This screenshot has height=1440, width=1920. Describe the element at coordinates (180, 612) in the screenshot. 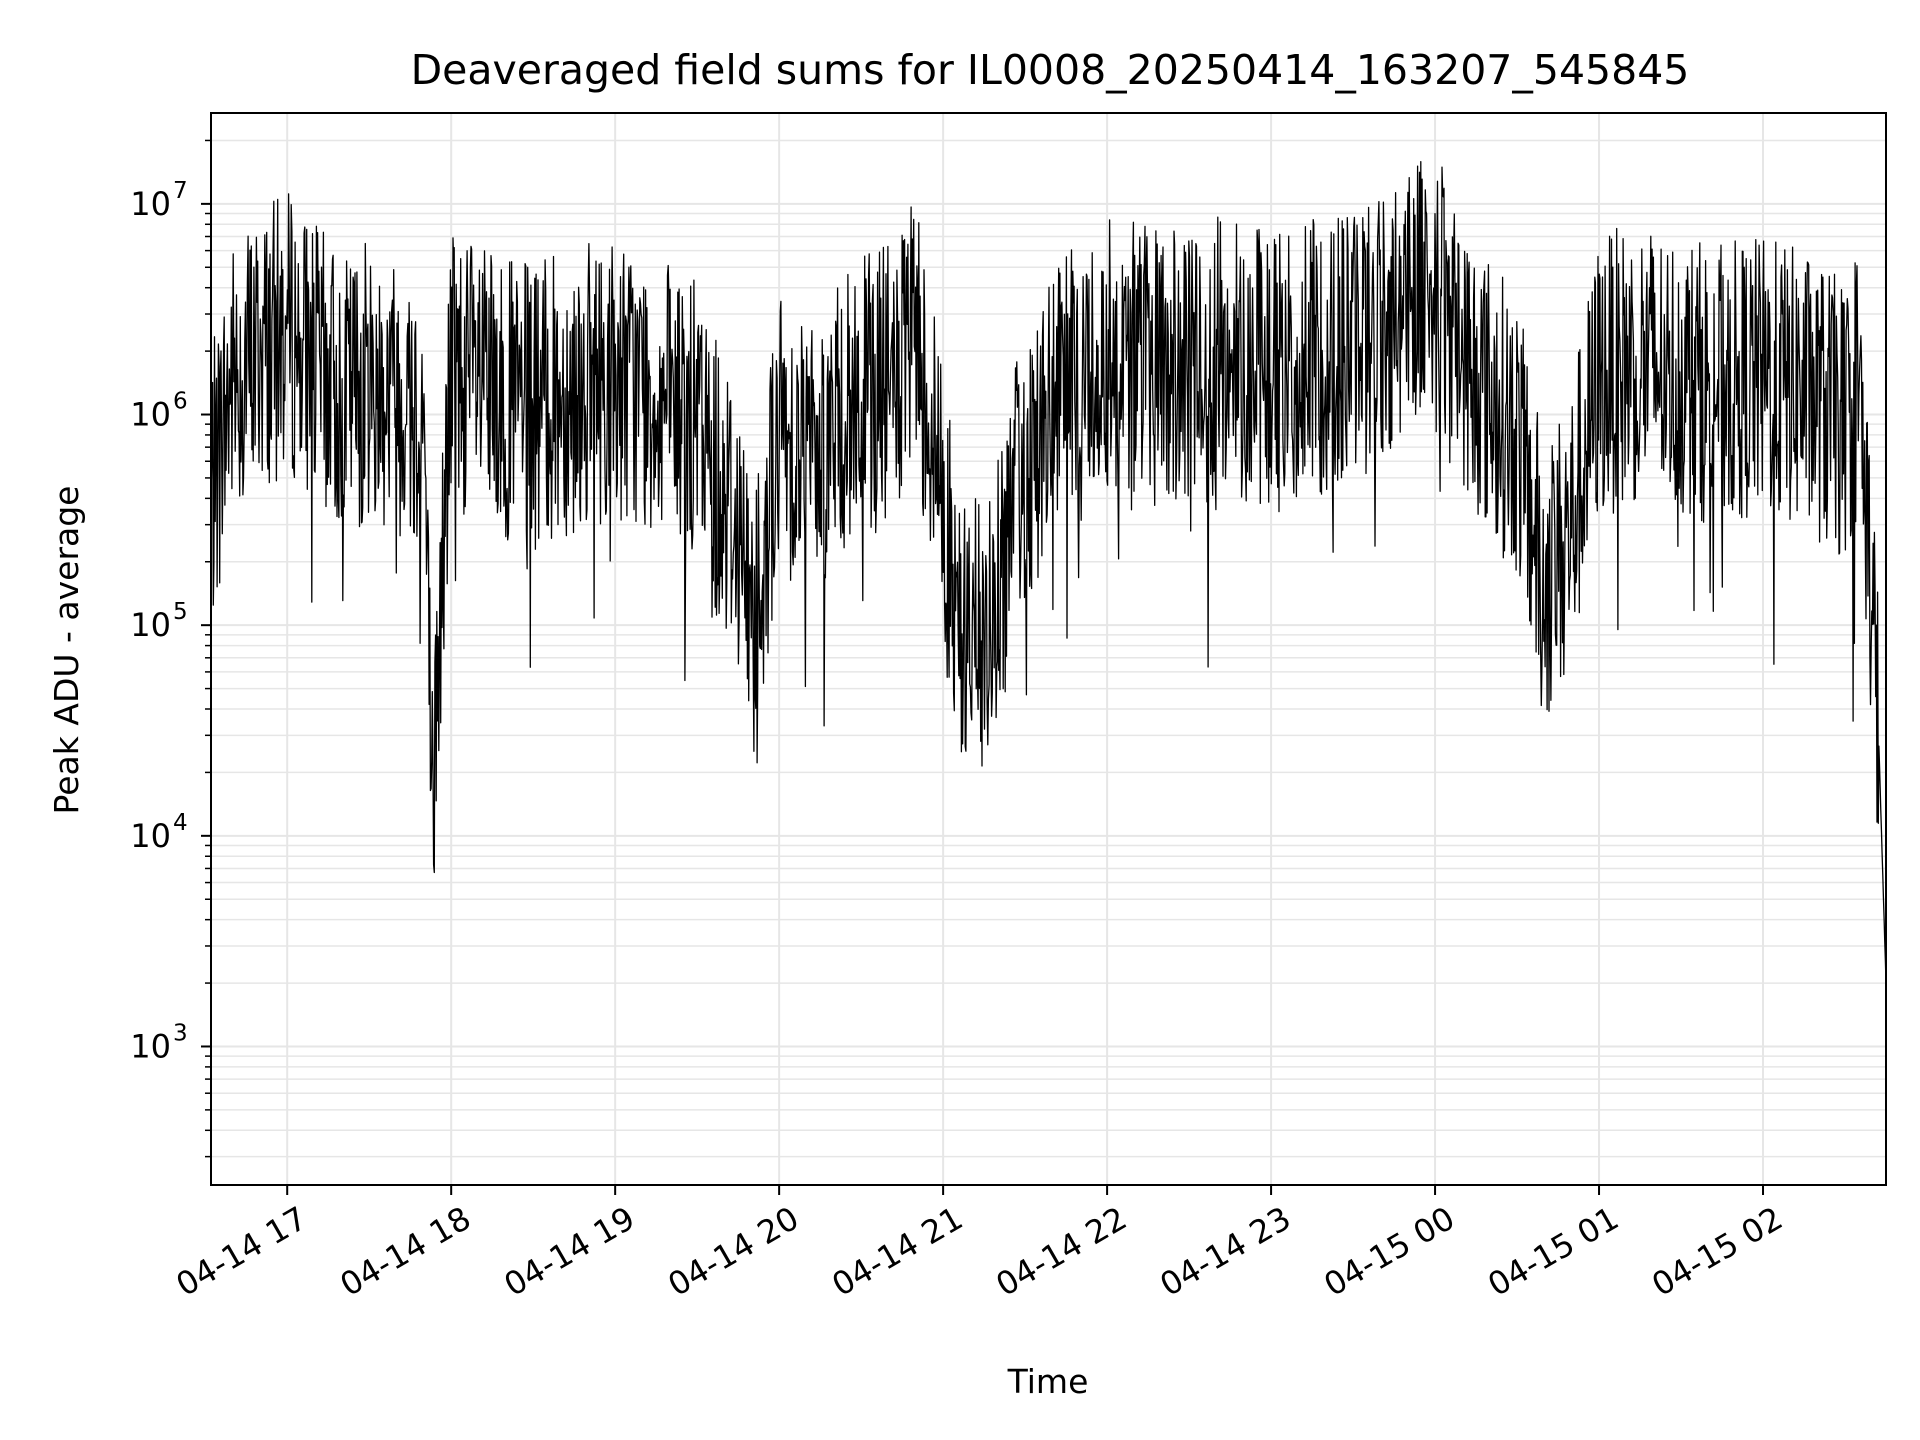

I see `y-tick-exponent: 5` at that location.